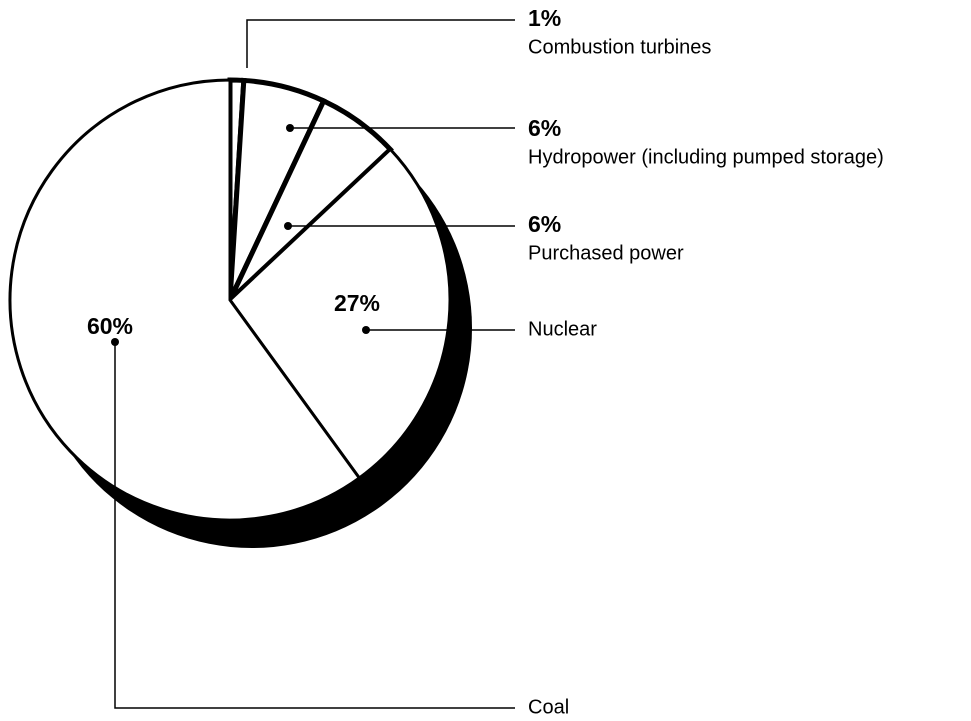 This screenshot has height=721, width=971. I want to click on legend-label: Hydropower (including pumped storage), so click(706, 157).